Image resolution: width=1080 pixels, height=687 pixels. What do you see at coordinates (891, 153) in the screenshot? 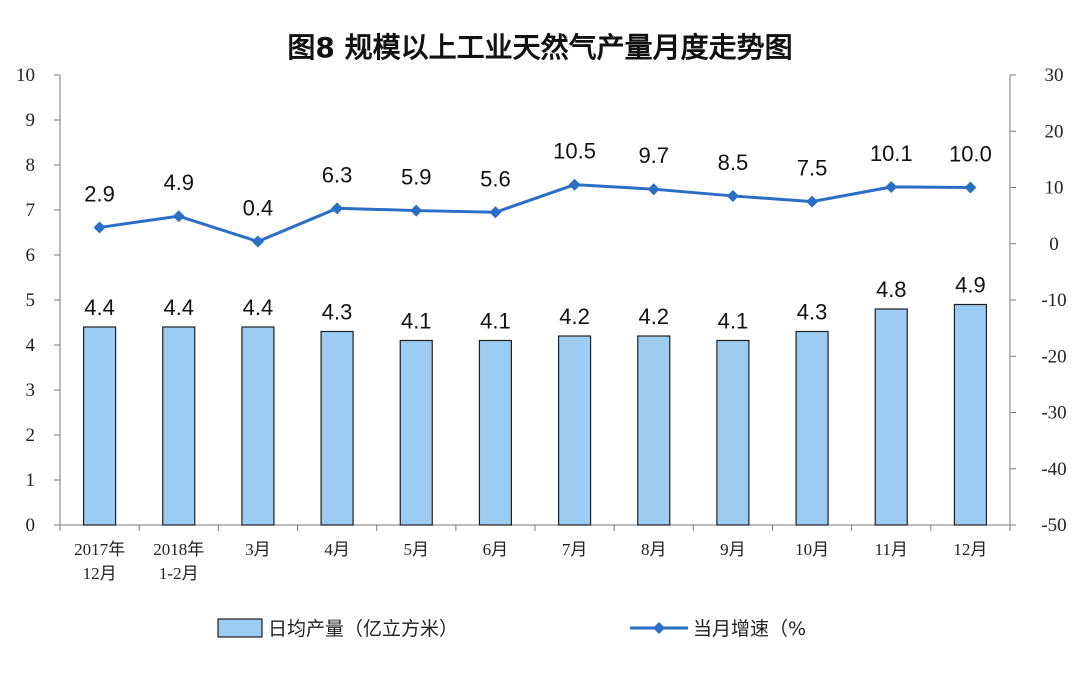
I see `line-value-label: 10.1` at bounding box center [891, 153].